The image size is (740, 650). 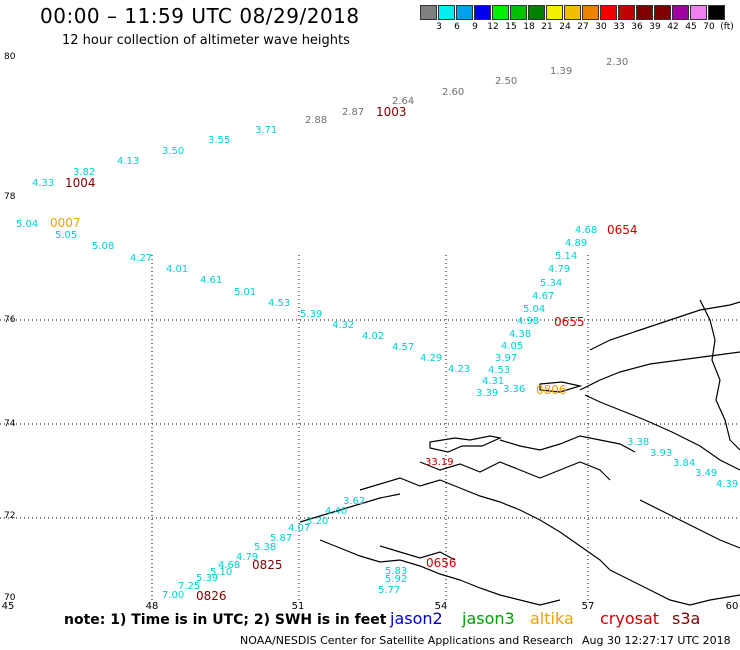 I want to click on lon-label: 48, so click(x=152, y=606).